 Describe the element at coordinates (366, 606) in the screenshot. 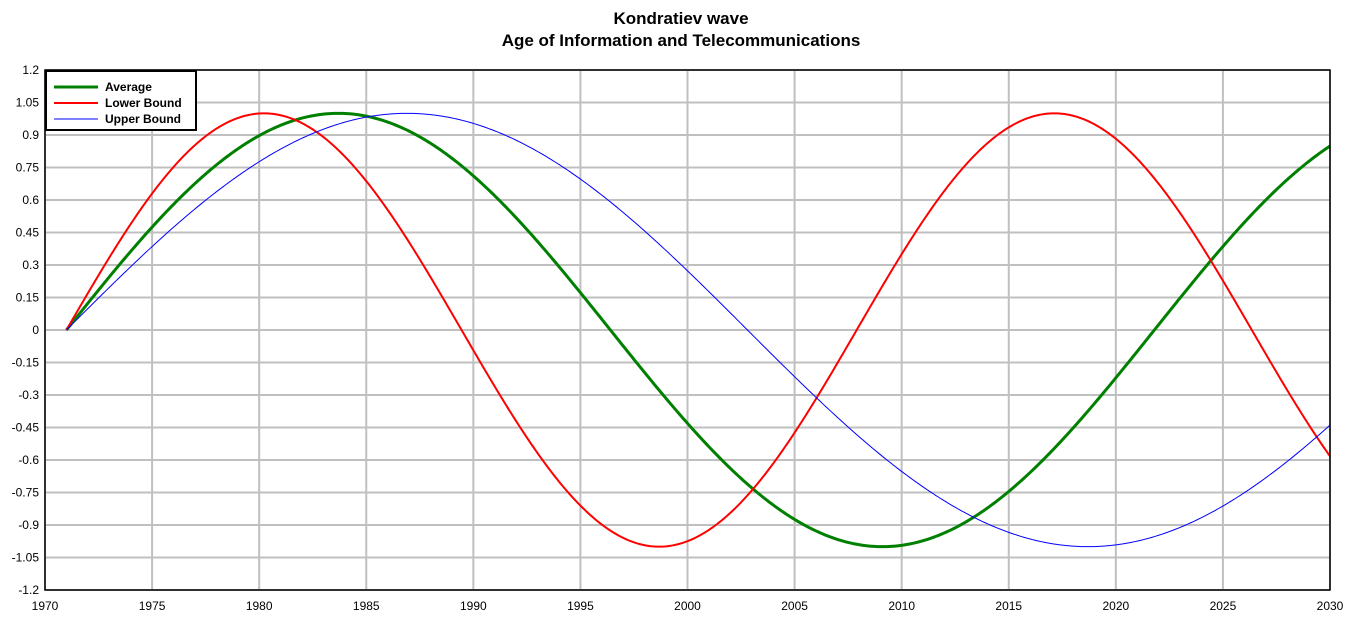

I see `x-tick-label: 1985` at that location.